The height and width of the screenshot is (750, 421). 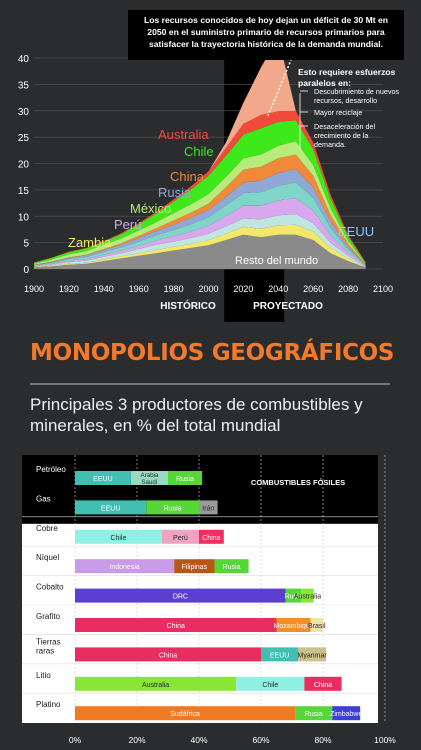 What do you see at coordinates (199, 151) in the screenshot?
I see `series-label: Chile` at bounding box center [199, 151].